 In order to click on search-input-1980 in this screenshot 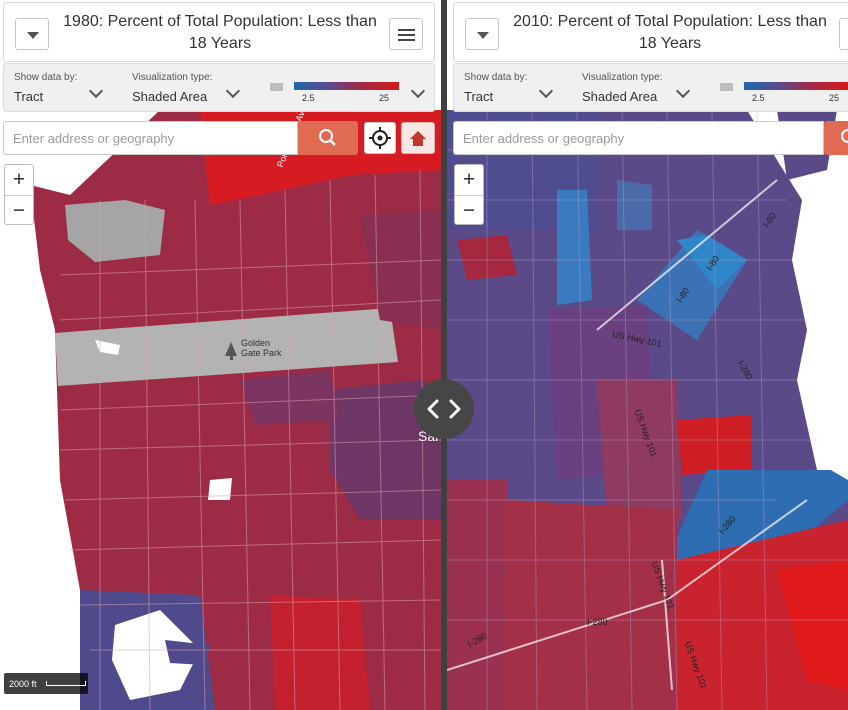, I will do `click(150, 138)`.